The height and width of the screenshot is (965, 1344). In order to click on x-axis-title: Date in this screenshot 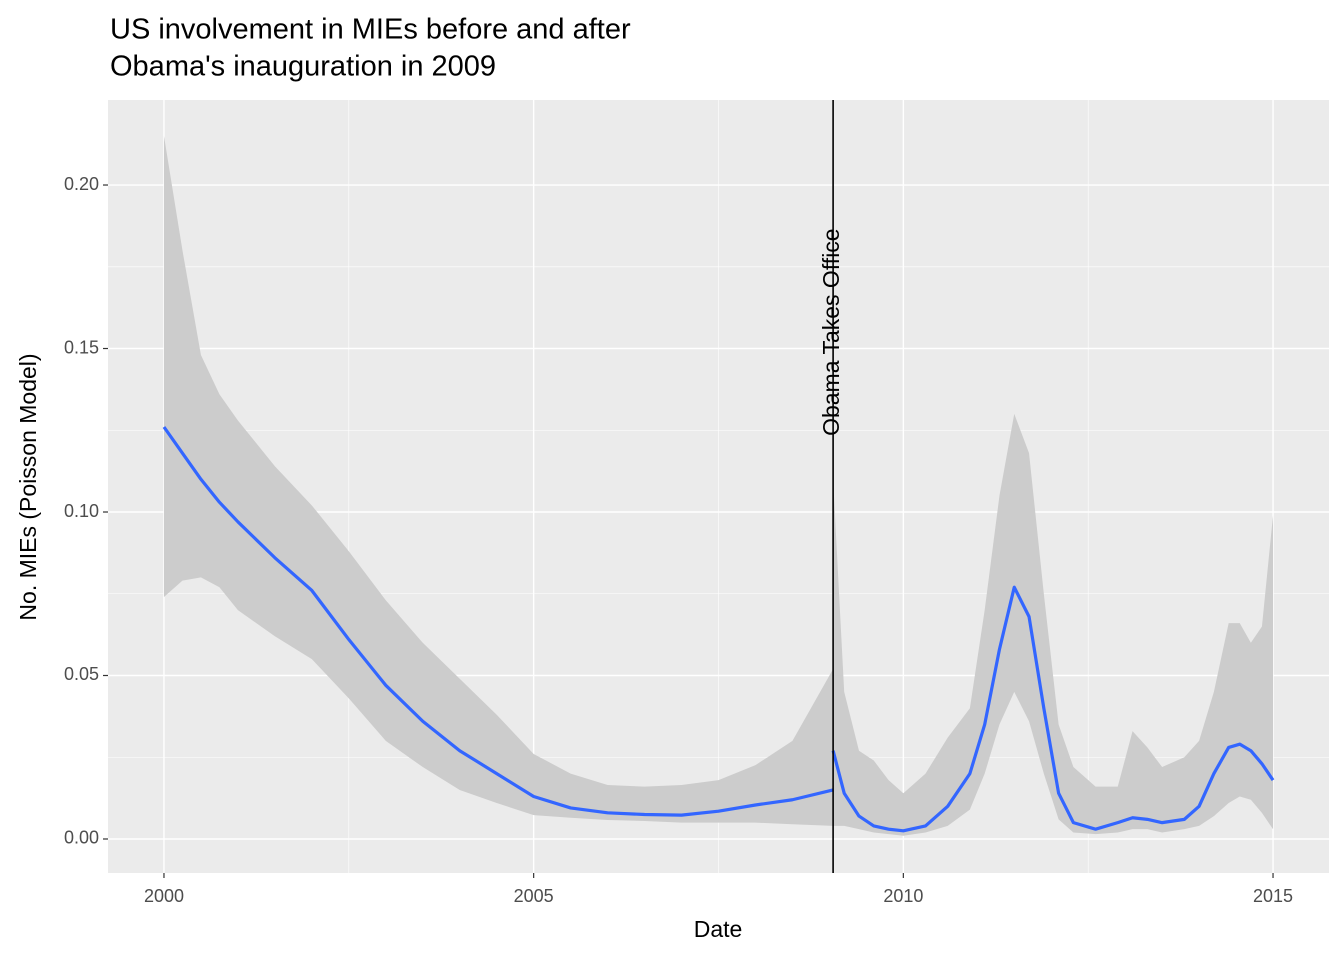, I will do `click(718, 929)`.